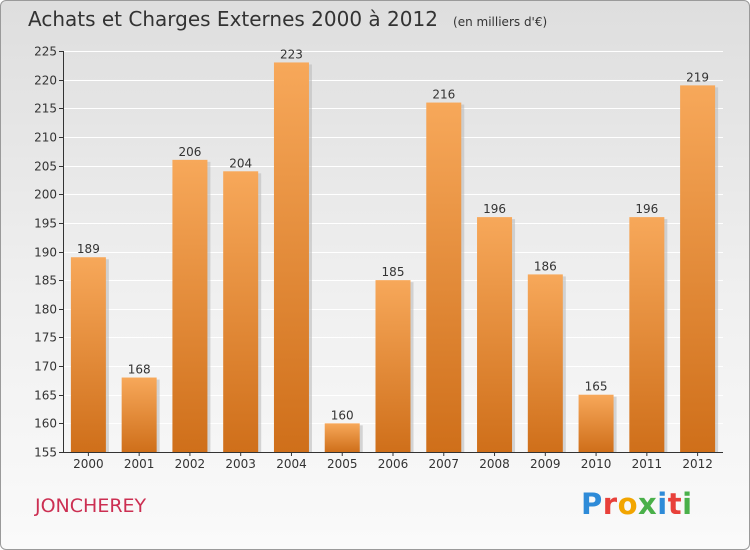 Image resolution: width=750 pixels, height=550 pixels. Describe the element at coordinates (342, 415) in the screenshot. I see `data-label: 160` at that location.